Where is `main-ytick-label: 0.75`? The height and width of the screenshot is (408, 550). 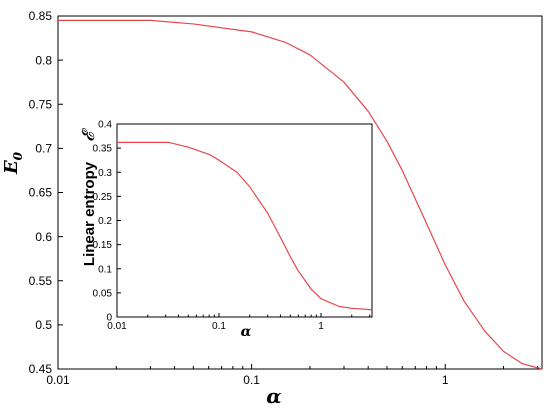 main-ytick-label: 0.75 is located at coordinates (41, 104).